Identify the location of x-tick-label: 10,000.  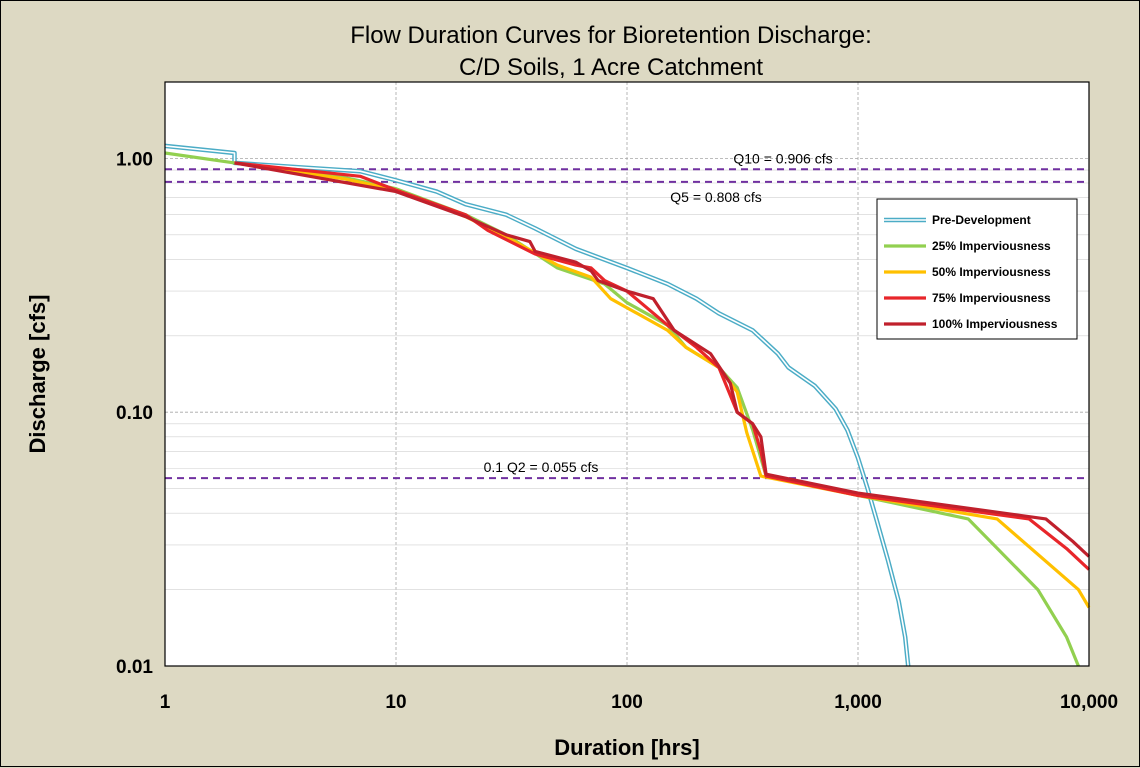
(1089, 702).